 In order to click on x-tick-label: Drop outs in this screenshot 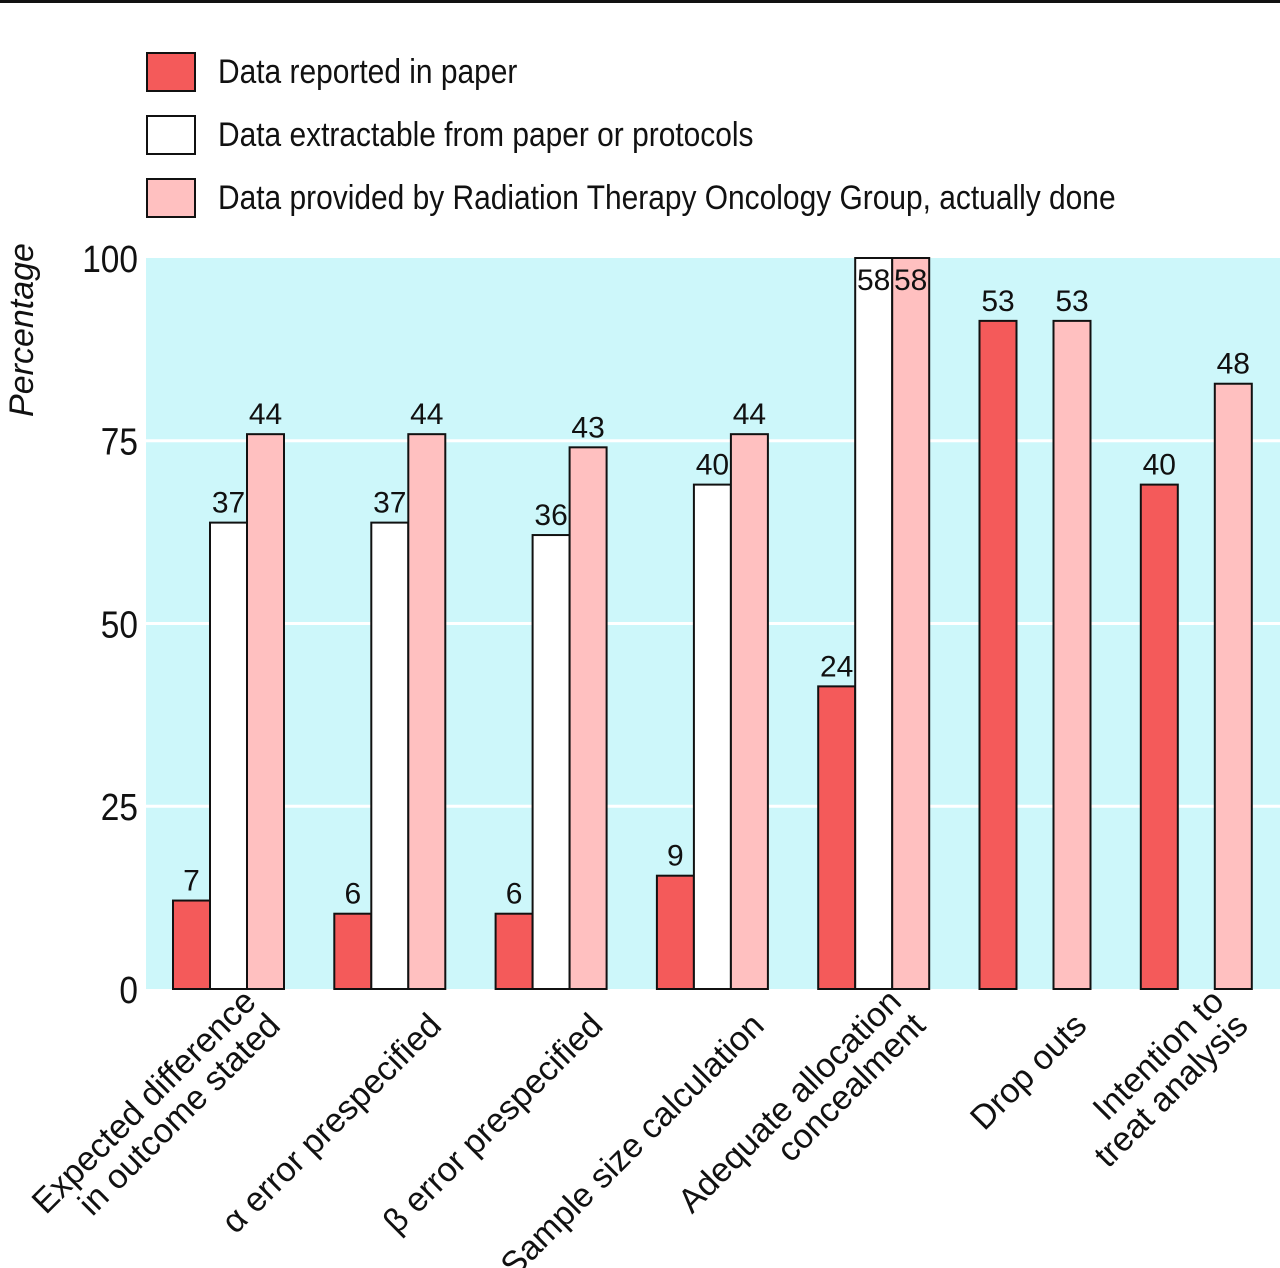, I will do `click(1028, 1071)`.